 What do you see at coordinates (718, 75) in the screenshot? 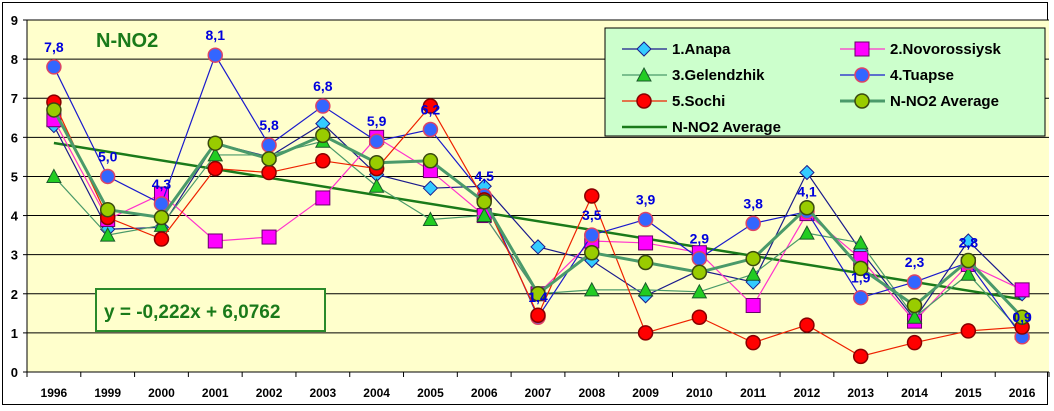
I see `legend-label: 3.Gelendzhik` at bounding box center [718, 75].